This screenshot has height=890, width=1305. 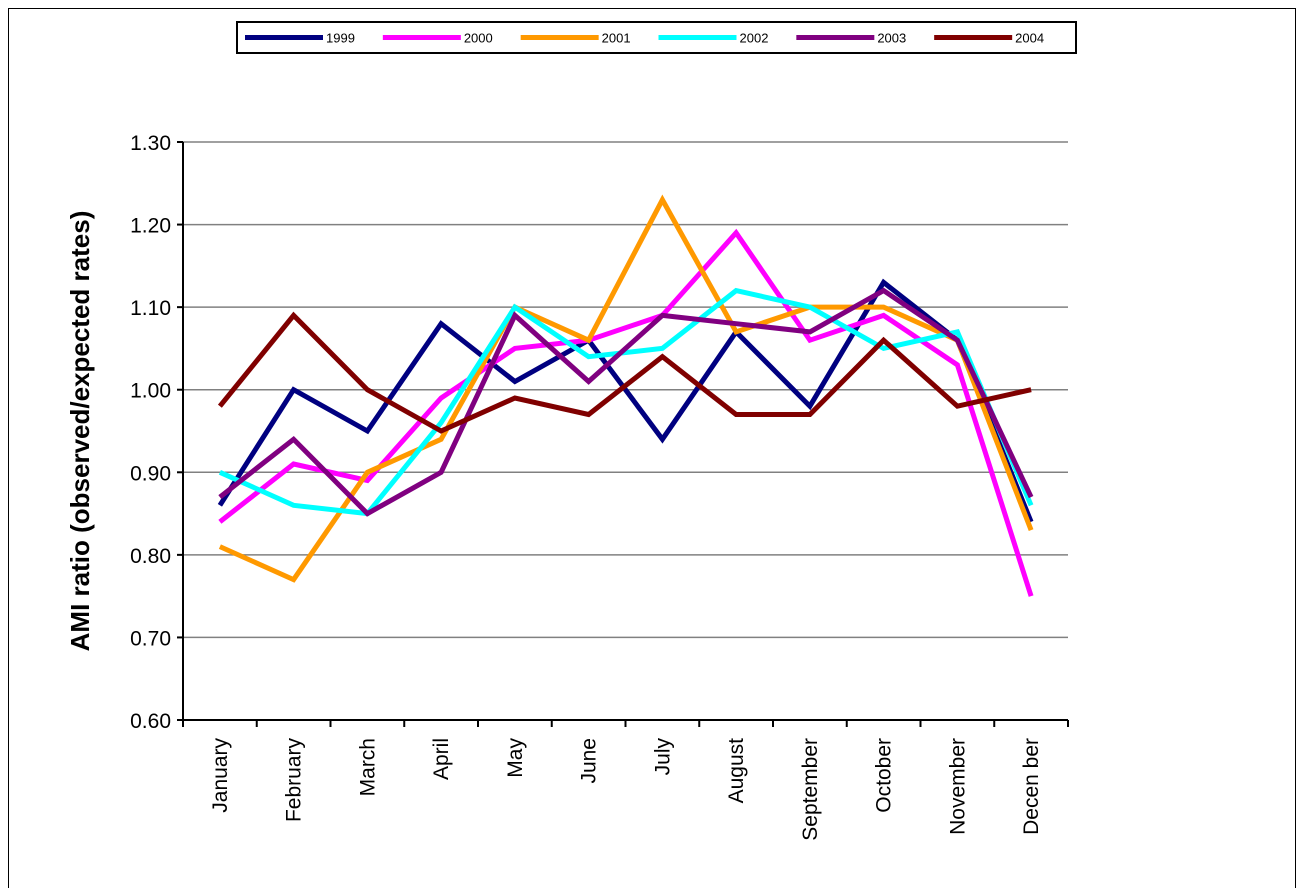 What do you see at coordinates (150, 473) in the screenshot?
I see `y-tick-label: 0.90` at bounding box center [150, 473].